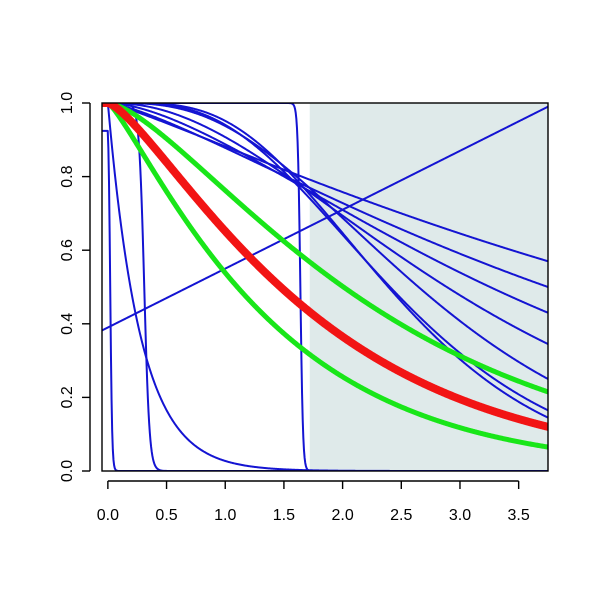 The width and height of the screenshot is (600, 600). I want to click on x-tick-label: 2.5, so click(401, 515).